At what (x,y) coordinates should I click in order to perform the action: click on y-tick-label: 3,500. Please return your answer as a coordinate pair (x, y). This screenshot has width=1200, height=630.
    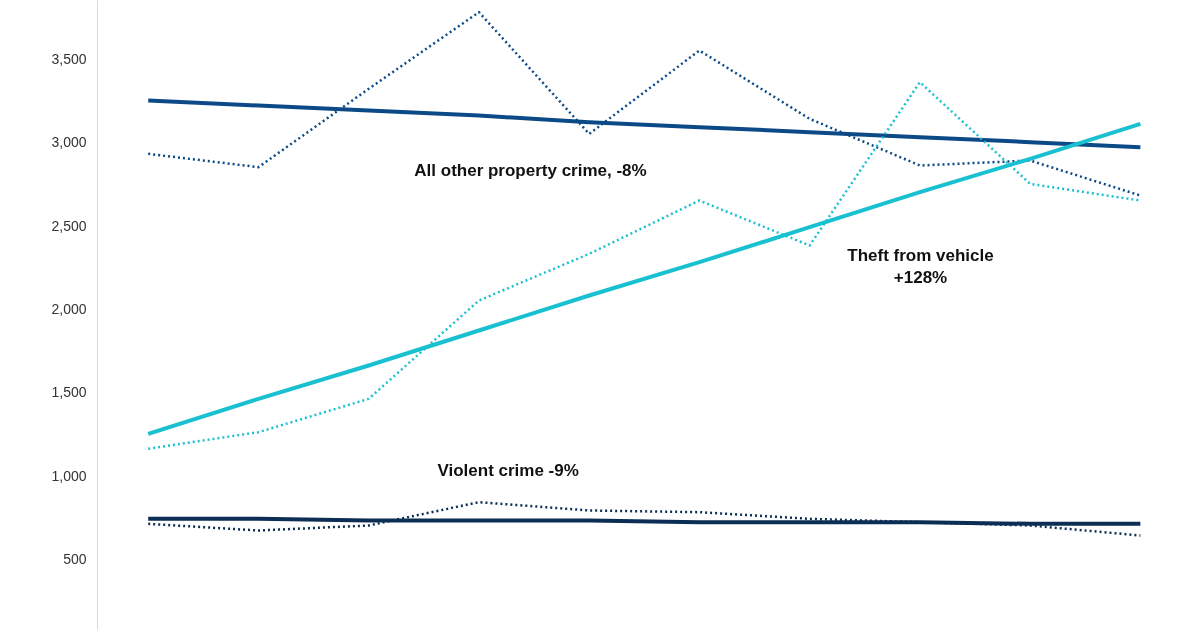
    Looking at the image, I should click on (69, 58).